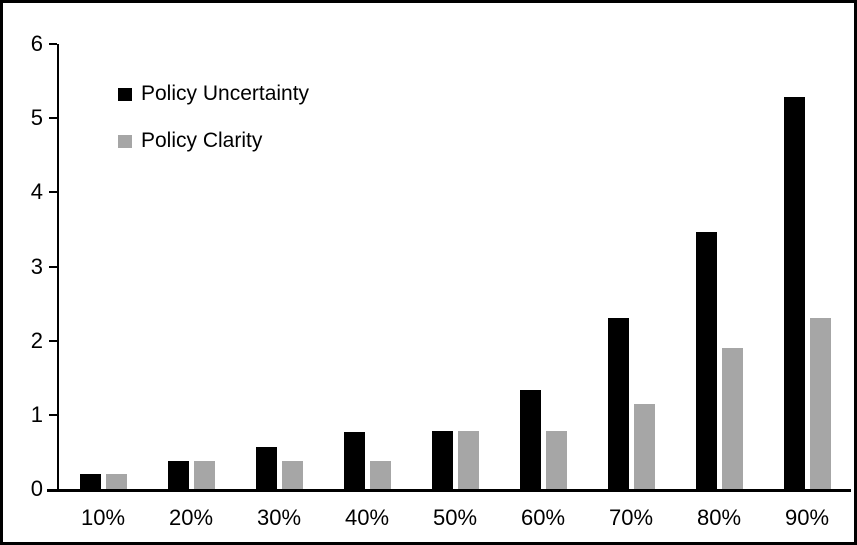 This screenshot has height=545, width=857. What do you see at coordinates (644, 446) in the screenshot?
I see `bar-policy-clarity-70%` at bounding box center [644, 446].